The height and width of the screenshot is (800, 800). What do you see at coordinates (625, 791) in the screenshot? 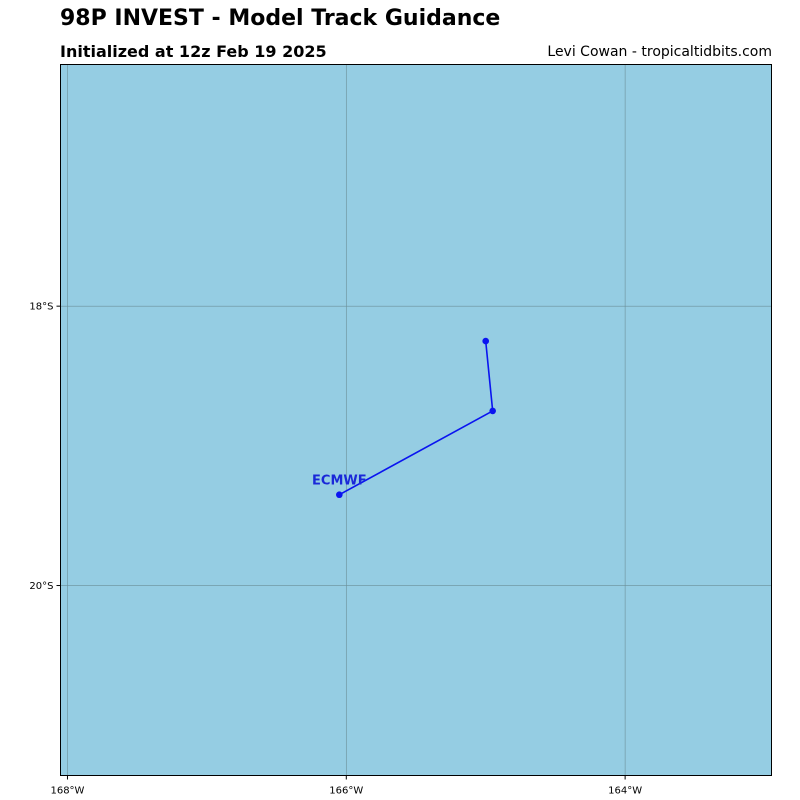
I see `lon-tick-label: 164°W` at bounding box center [625, 791].